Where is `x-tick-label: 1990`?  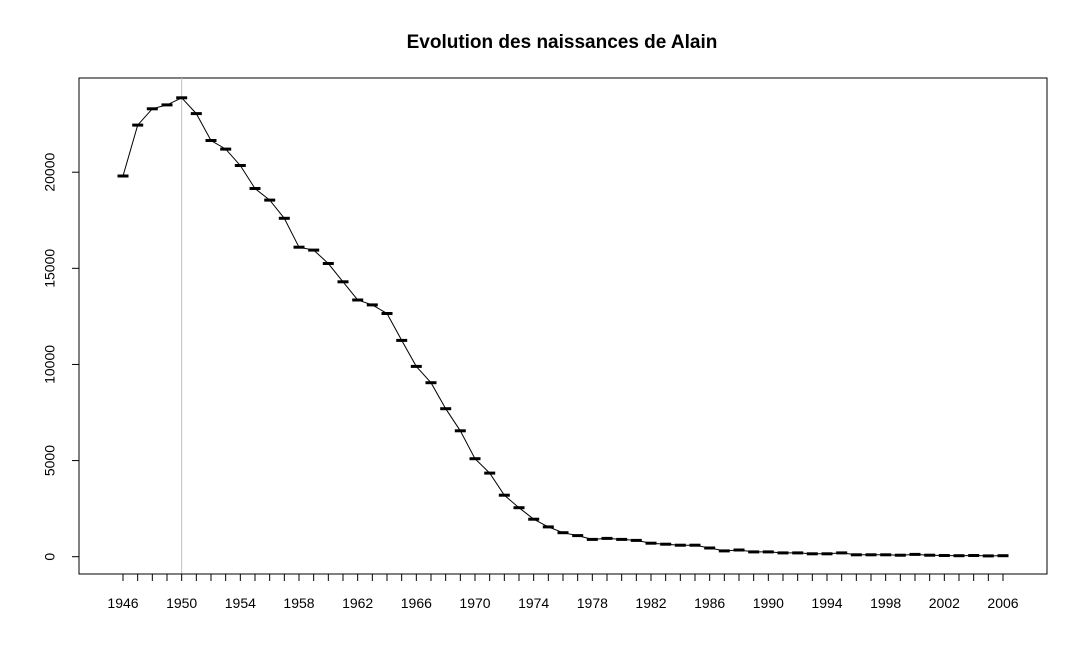 x-tick-label: 1990 is located at coordinates (768, 603).